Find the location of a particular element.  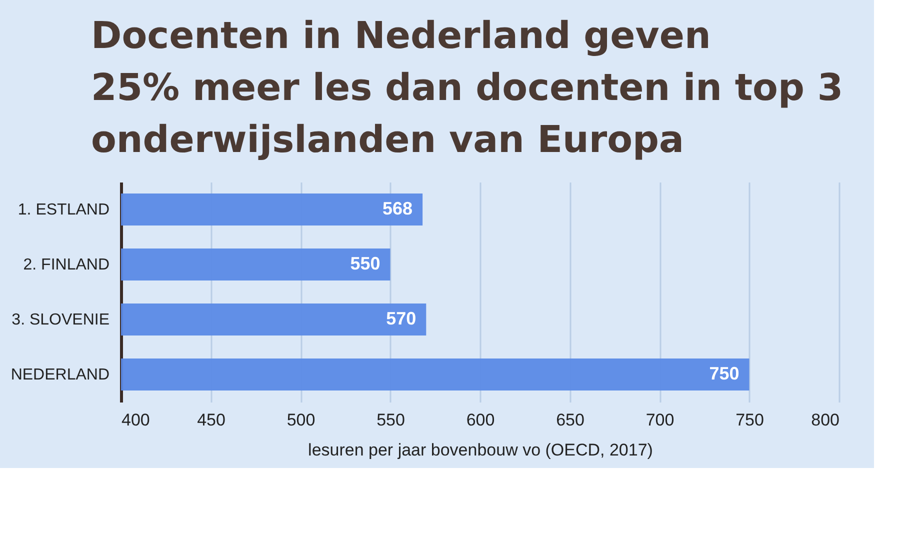

x-axis-title: lesuren per jaar bovenbouw vo (OECD, 2017) is located at coordinates (480, 450).